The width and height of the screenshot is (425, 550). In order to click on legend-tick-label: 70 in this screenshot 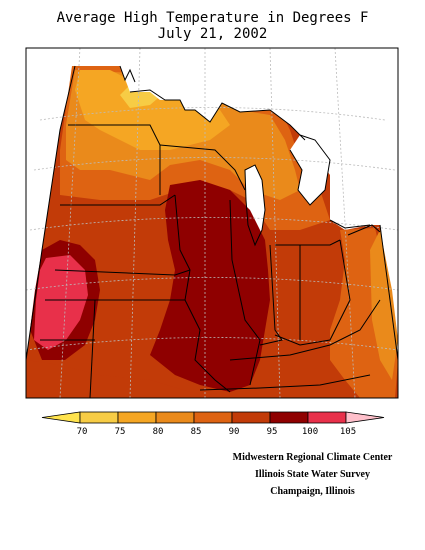, I will do `click(82, 432)`.